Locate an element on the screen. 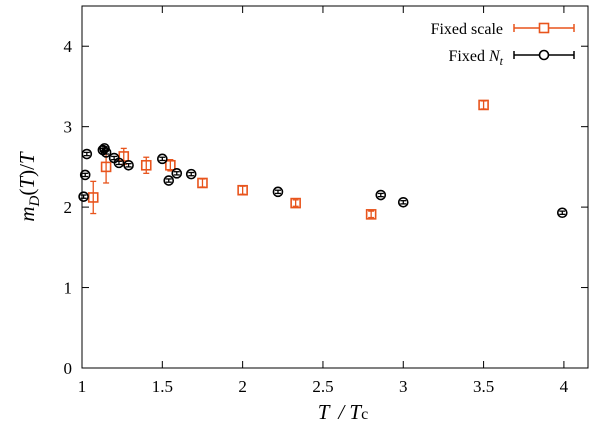  y-axis-label: mD(T)/T is located at coordinates (29, 186).